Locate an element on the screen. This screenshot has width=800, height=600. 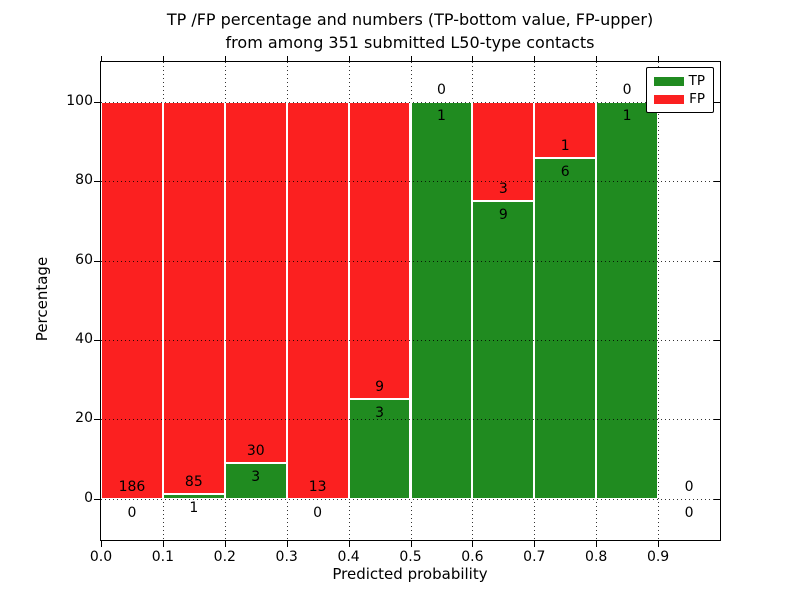
x-tick-label: 0.5 is located at coordinates (410, 557).